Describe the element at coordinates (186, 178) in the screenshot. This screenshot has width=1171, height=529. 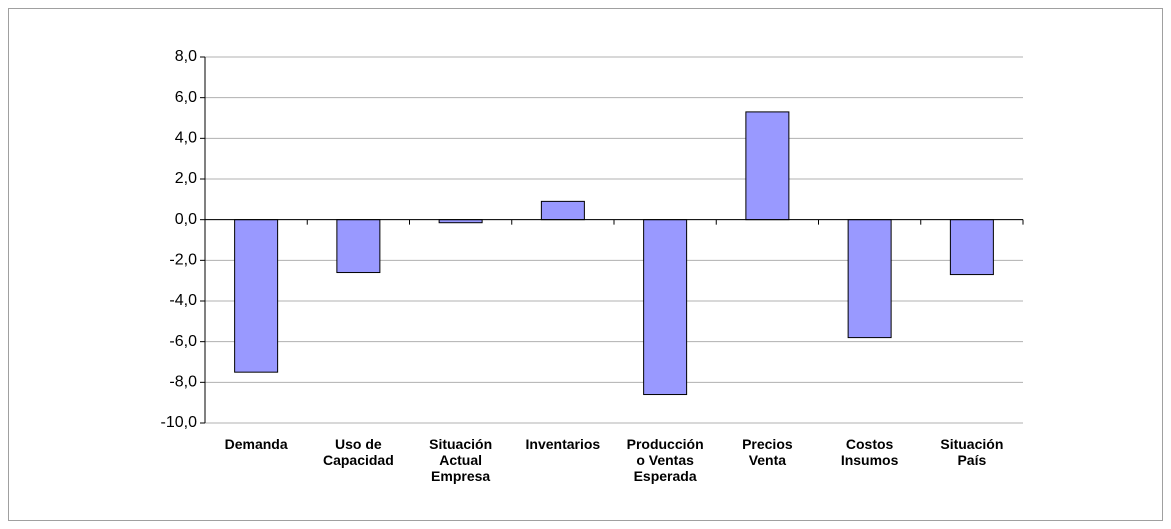
I see `y-tick-label: 2,0` at that location.